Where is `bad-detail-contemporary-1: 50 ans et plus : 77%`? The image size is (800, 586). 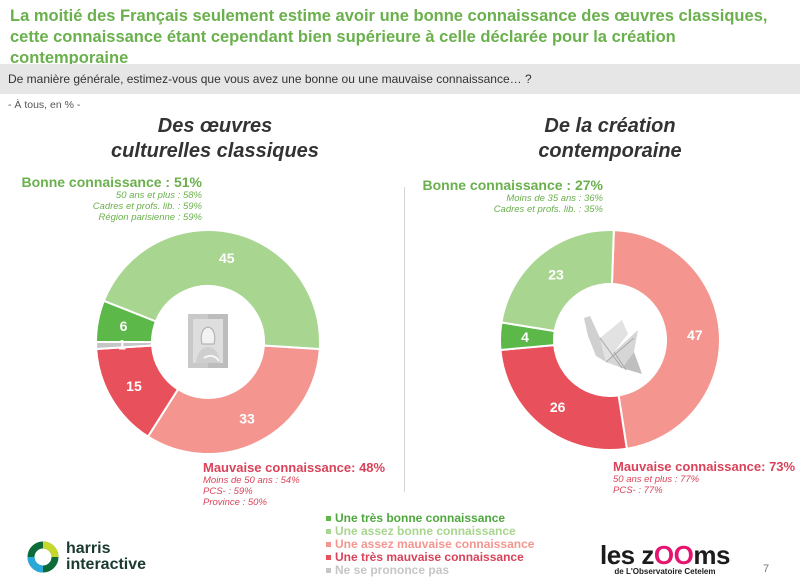
bad-detail-contemporary-1: 50 ans et plus : 77% is located at coordinates (656, 479).